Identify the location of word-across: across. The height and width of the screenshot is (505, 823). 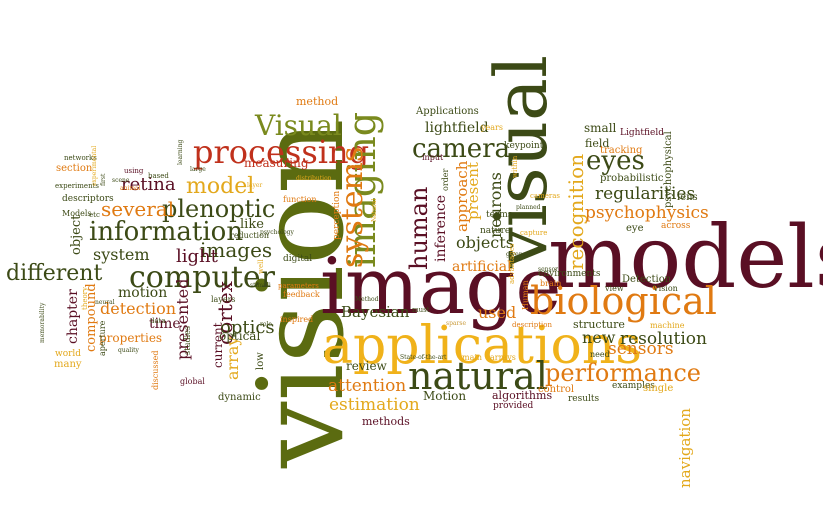
(676, 226).